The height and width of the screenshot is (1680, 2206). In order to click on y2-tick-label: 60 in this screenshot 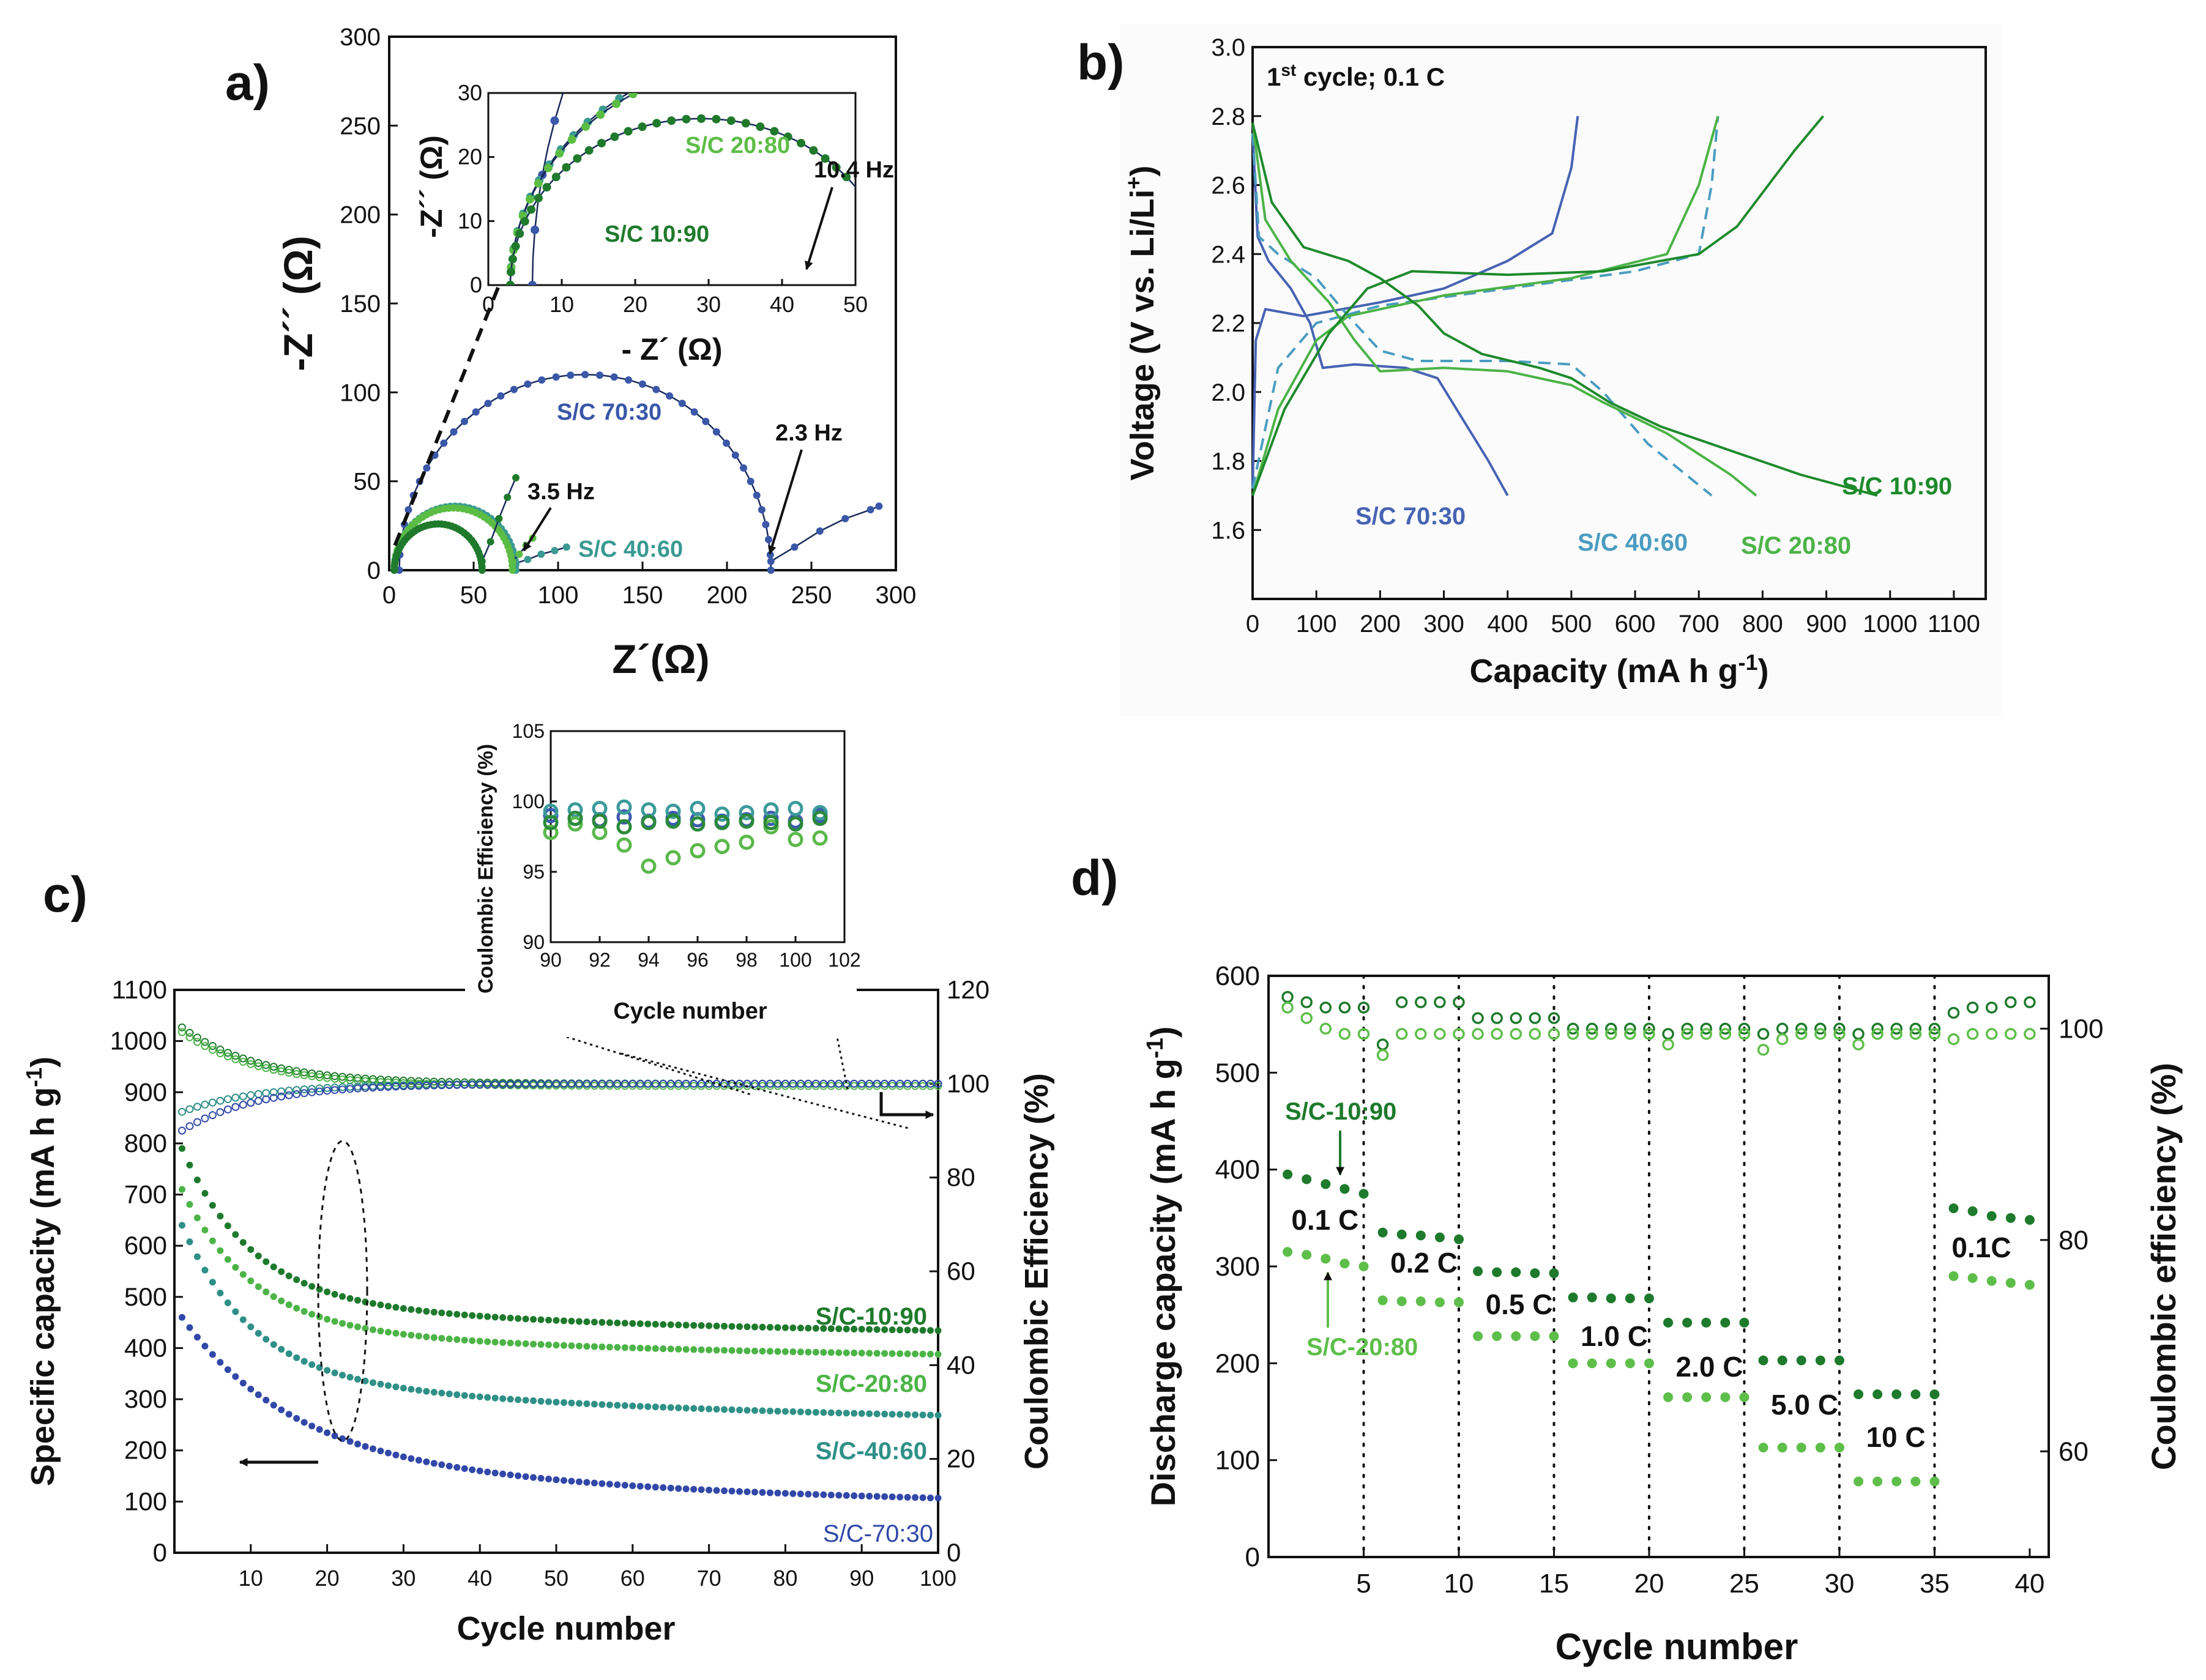, I will do `click(2074, 1451)`.